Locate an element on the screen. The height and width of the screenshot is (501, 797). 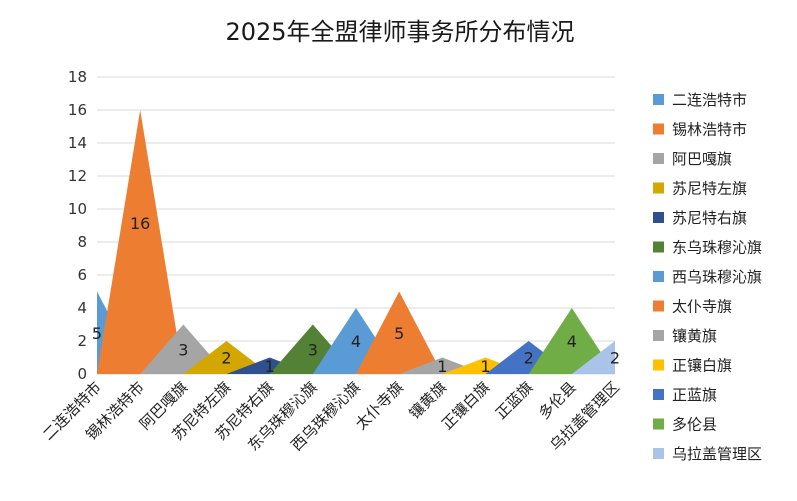
y-tick-label: 16 is located at coordinates (77, 110).